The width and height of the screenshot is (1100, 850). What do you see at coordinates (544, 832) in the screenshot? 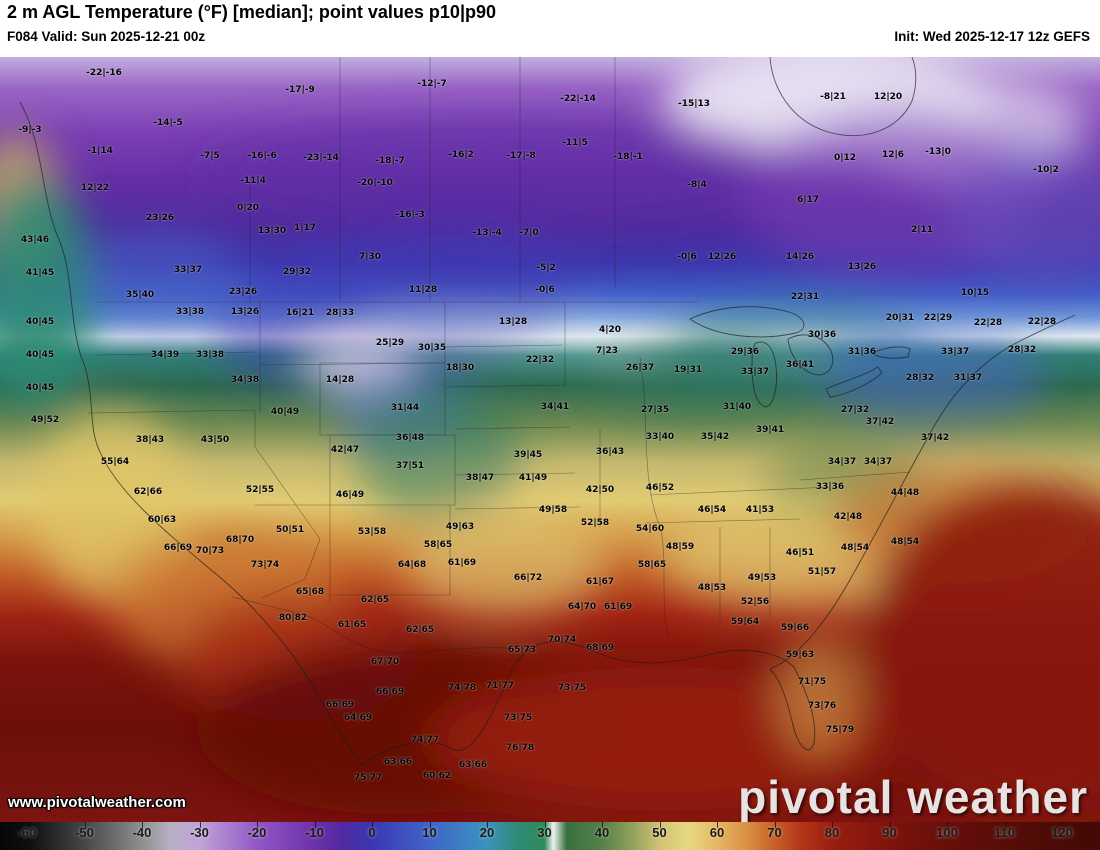
I see `colorbar-tick-label: 30` at bounding box center [544, 832].